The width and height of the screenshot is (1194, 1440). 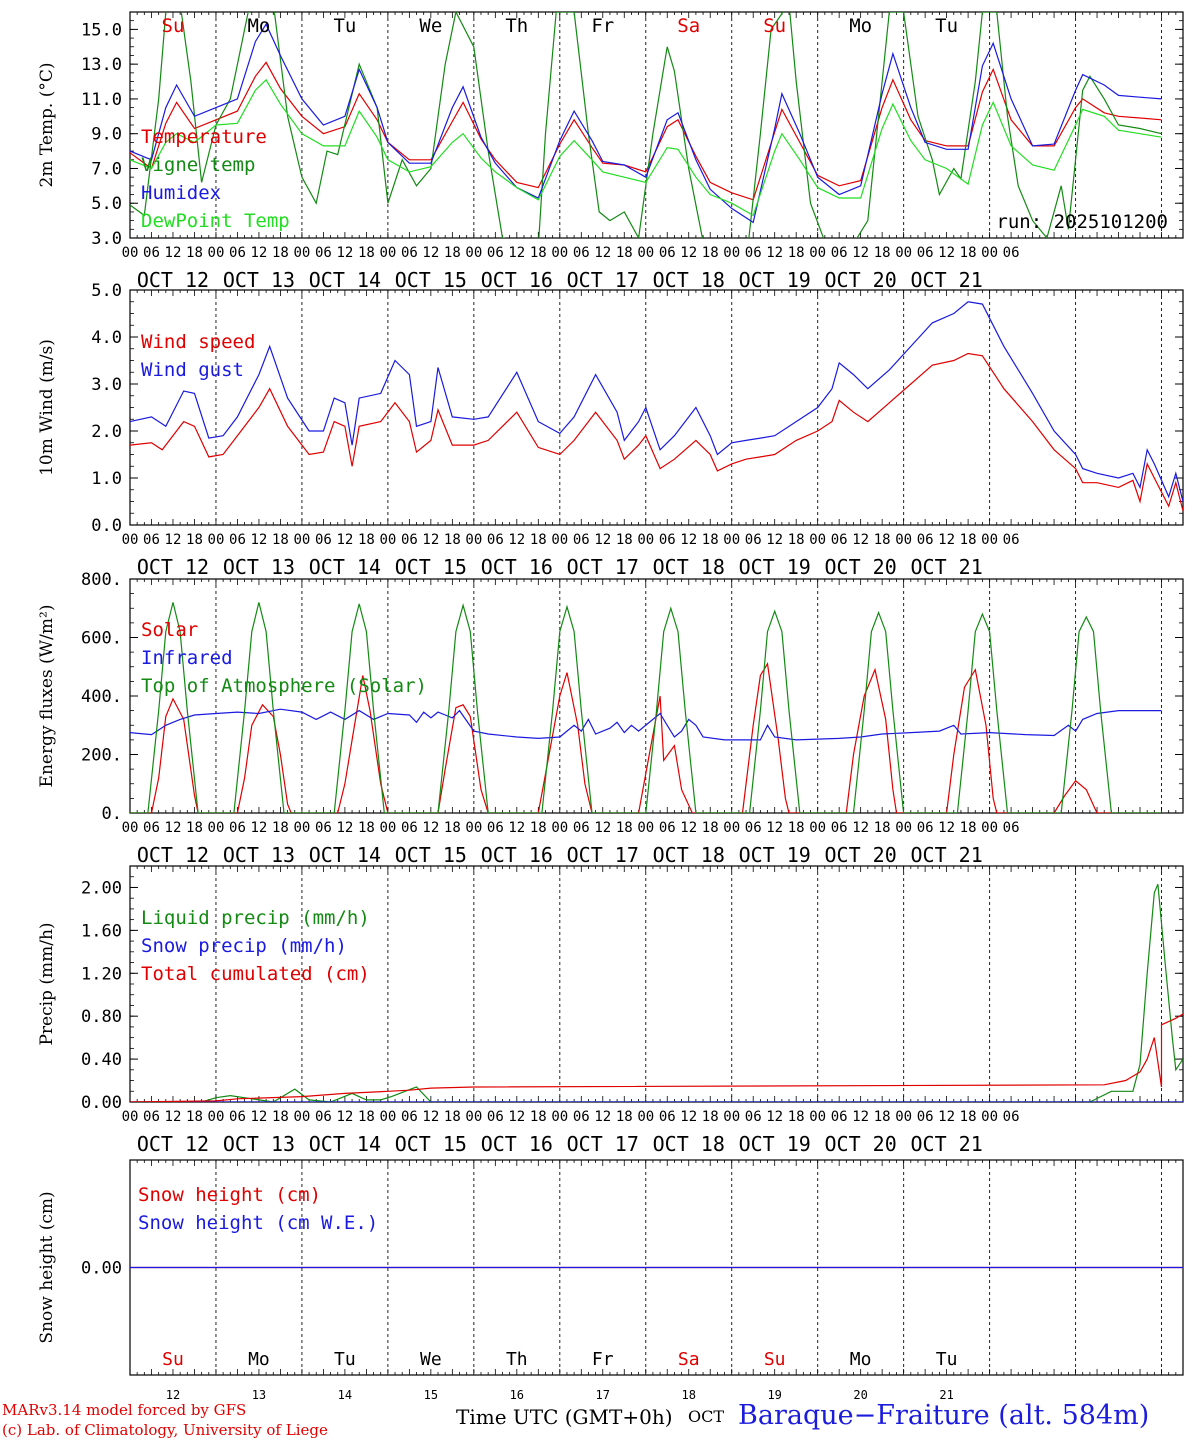 I want to click on legend-entry: Snow precip (mm/h), so click(x=244, y=946).